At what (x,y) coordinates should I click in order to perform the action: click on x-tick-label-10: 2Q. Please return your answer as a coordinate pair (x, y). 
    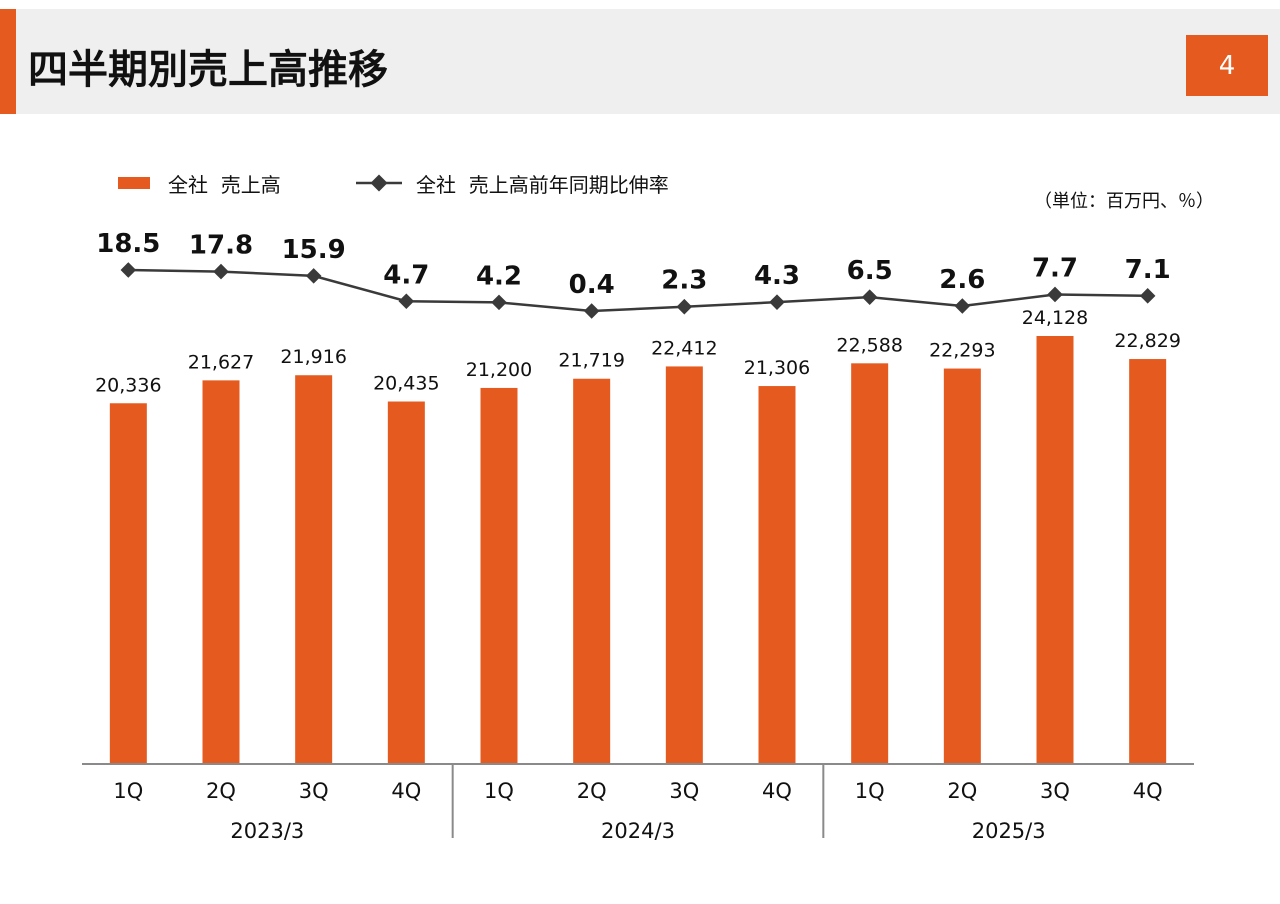
    Looking at the image, I should click on (962, 791).